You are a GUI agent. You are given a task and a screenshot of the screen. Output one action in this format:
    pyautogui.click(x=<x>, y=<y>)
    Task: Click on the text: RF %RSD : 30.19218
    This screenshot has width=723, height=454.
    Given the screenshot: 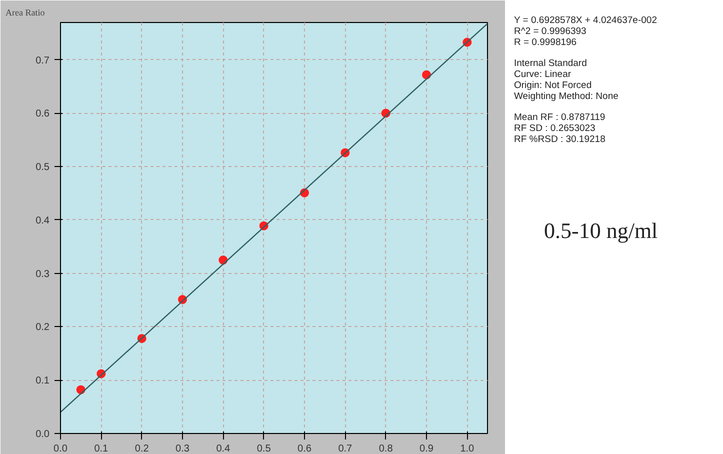 What is the action you would take?
    pyautogui.click(x=560, y=139)
    